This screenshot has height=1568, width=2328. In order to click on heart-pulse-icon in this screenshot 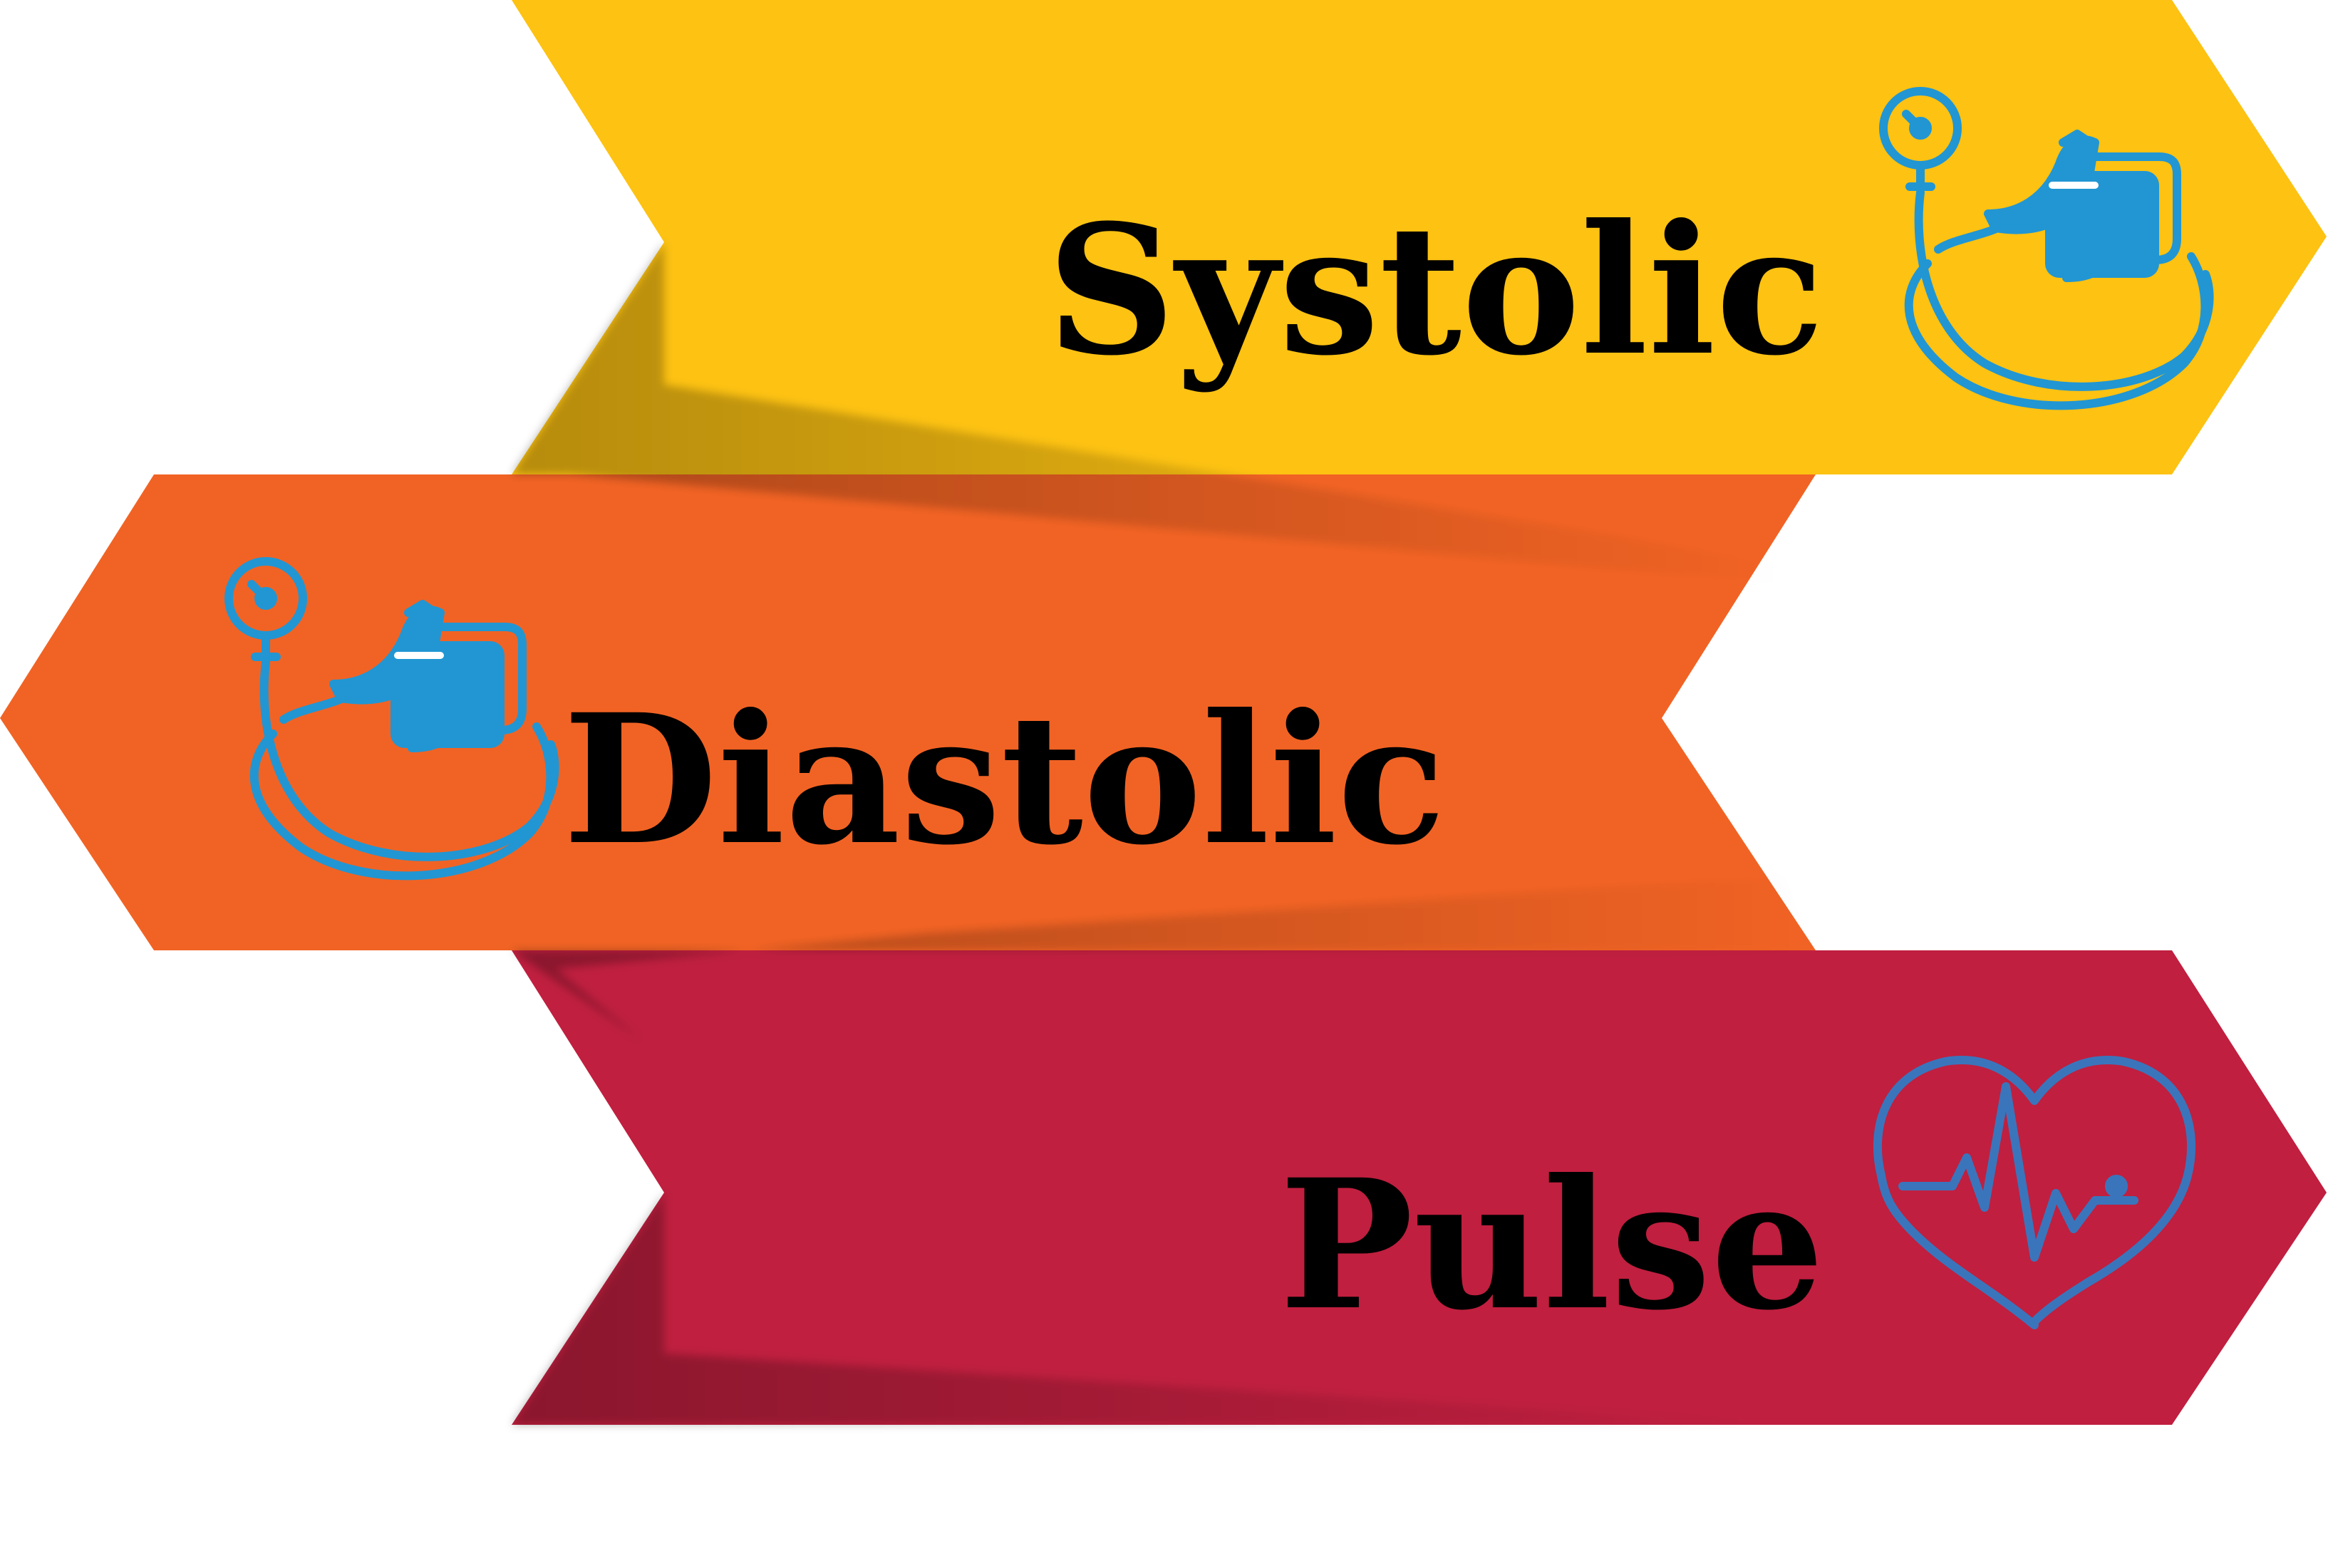, I will do `click(2034, 1192)`.